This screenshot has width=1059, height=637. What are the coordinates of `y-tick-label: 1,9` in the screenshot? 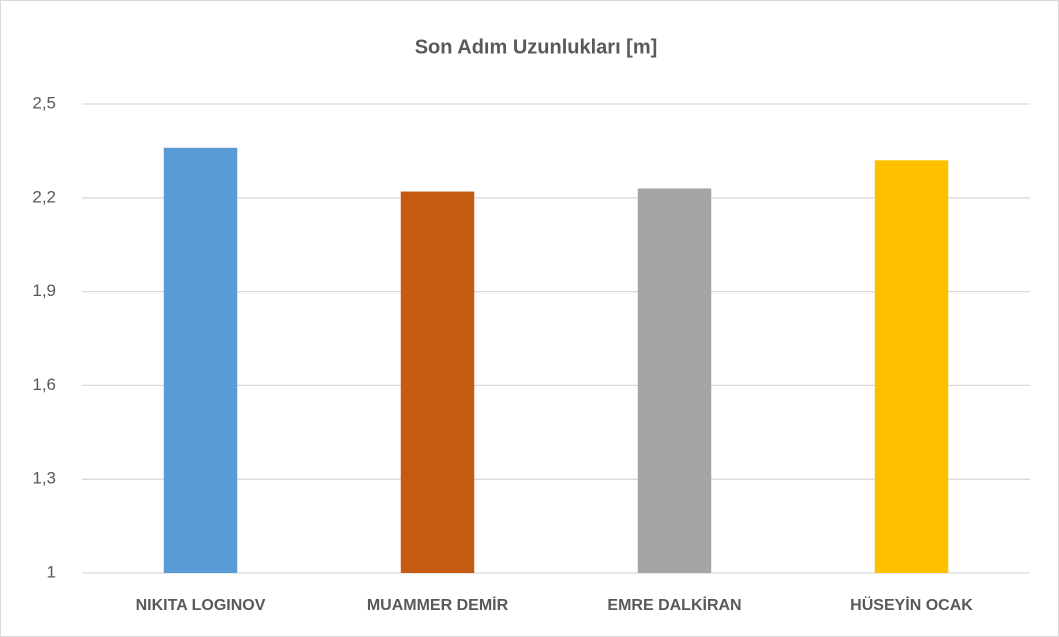 It's located at (44, 290).